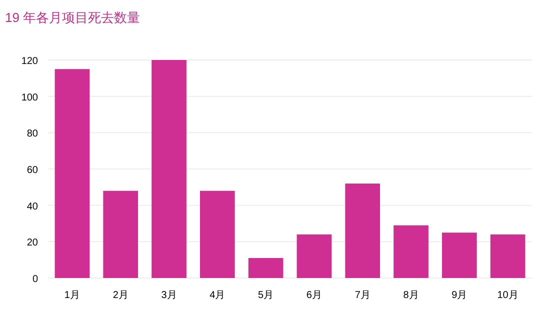 The width and height of the screenshot is (540, 336). Describe the element at coordinates (507, 295) in the screenshot. I see `xtick: 10月` at that location.